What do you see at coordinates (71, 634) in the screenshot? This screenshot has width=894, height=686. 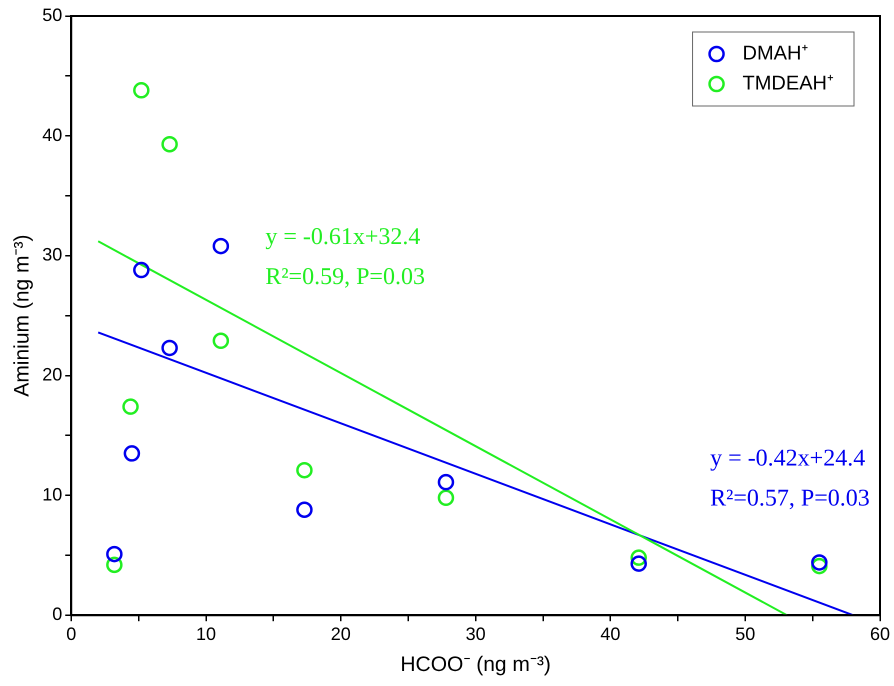 I see `x-tick-label: 0` at bounding box center [71, 634].